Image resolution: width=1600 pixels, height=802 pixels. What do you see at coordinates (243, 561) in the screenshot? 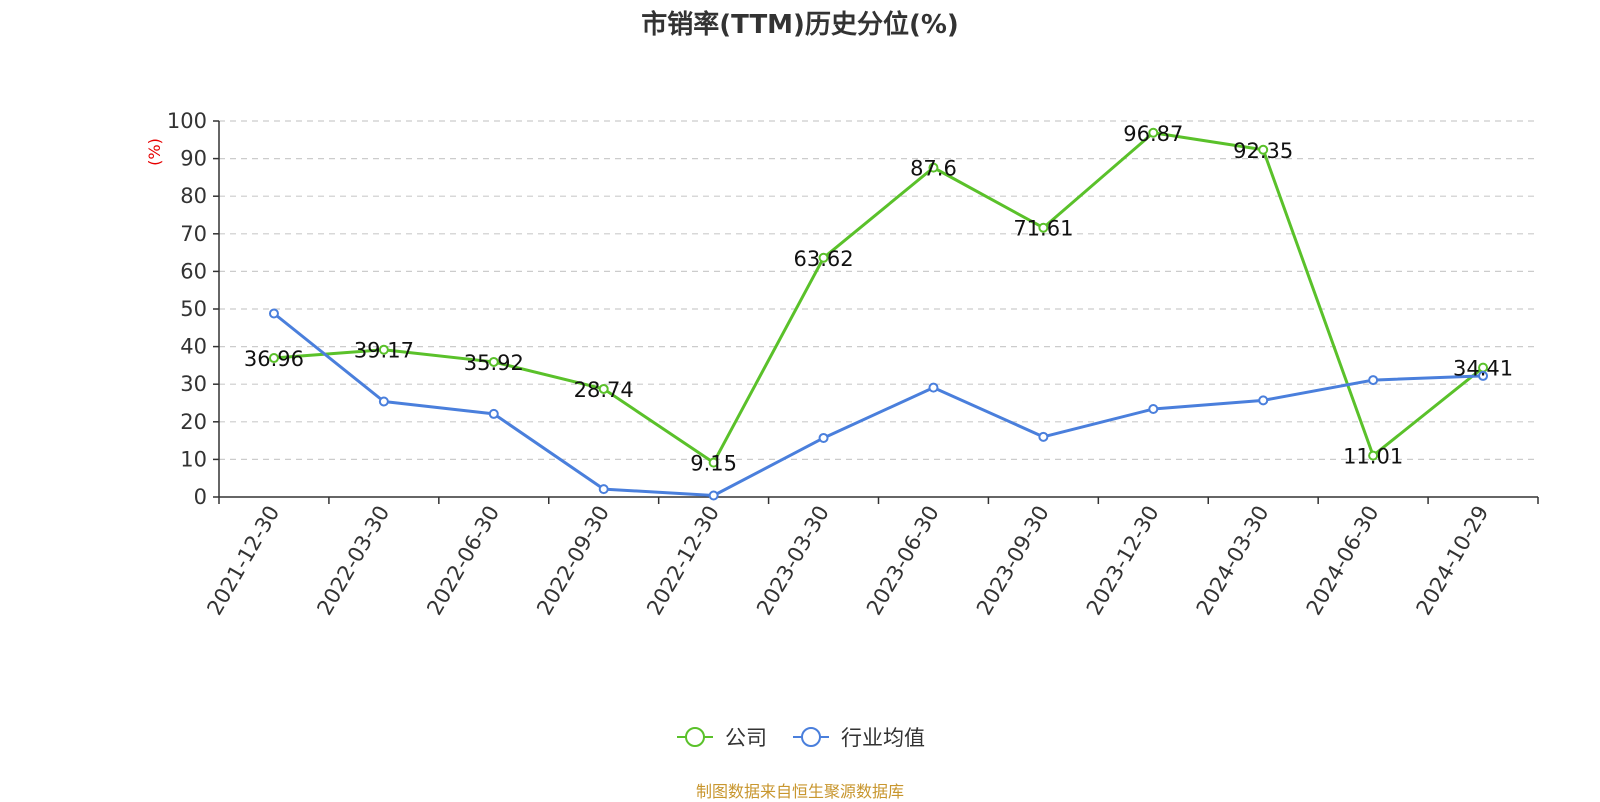
I see `x-tick-label: 2021-12-30` at bounding box center [243, 561].